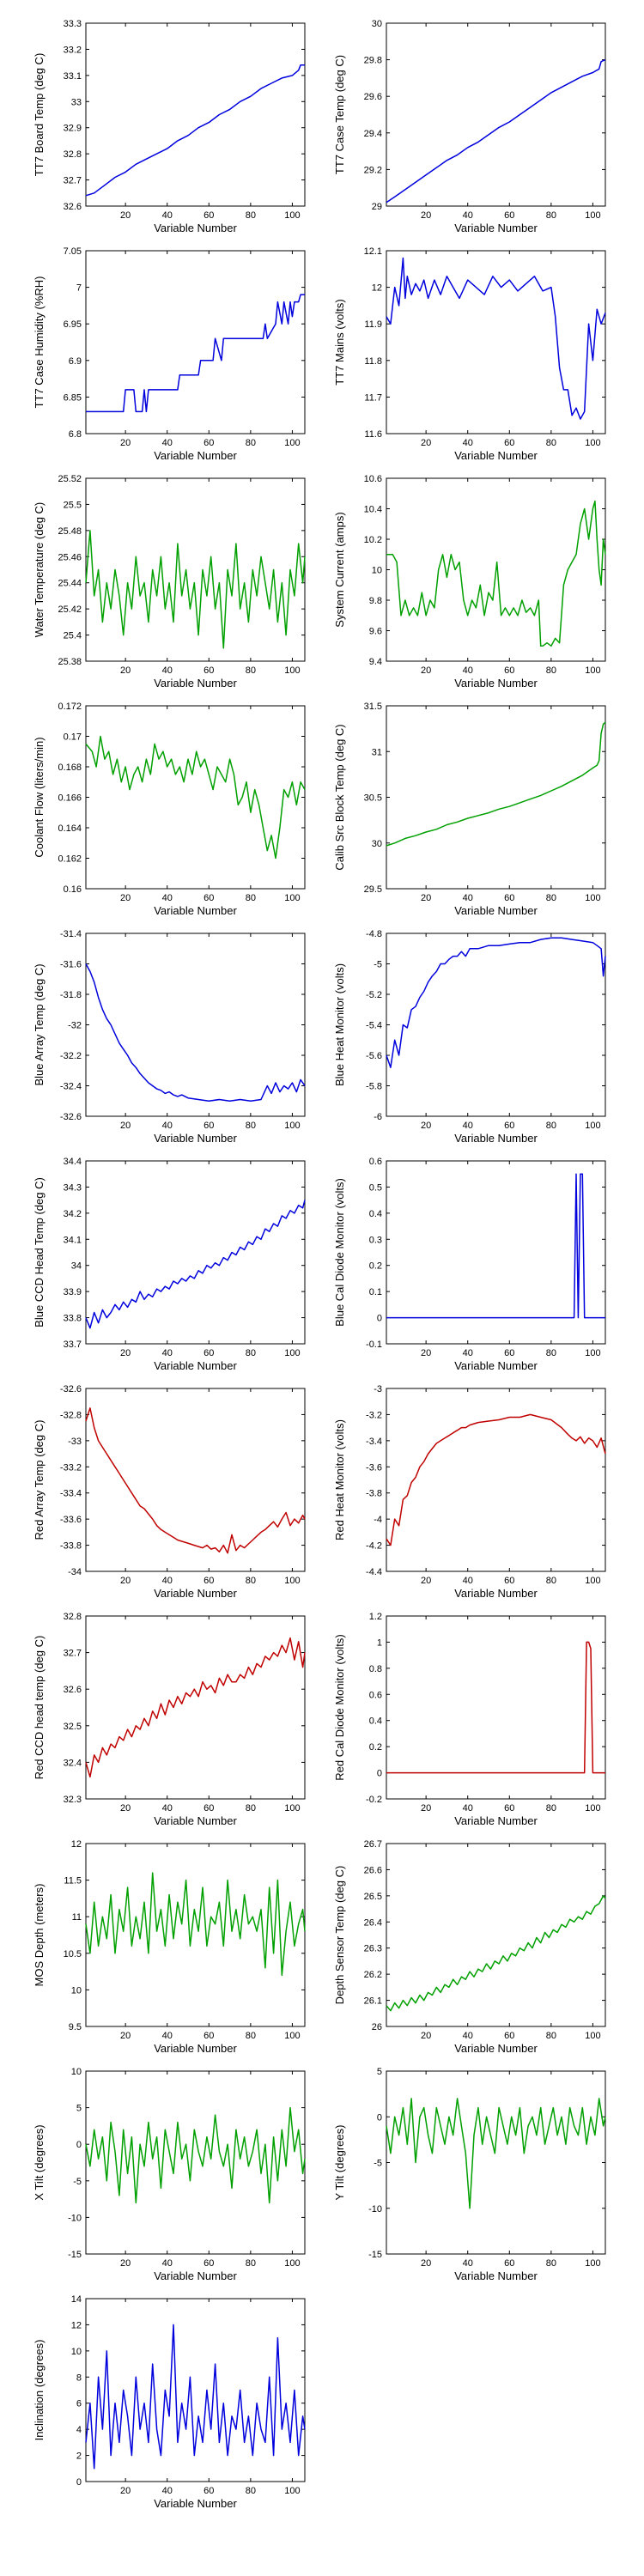 This screenshot has height=2576, width=644. I want to click on y-tick-label: 29.2, so click(373, 170).